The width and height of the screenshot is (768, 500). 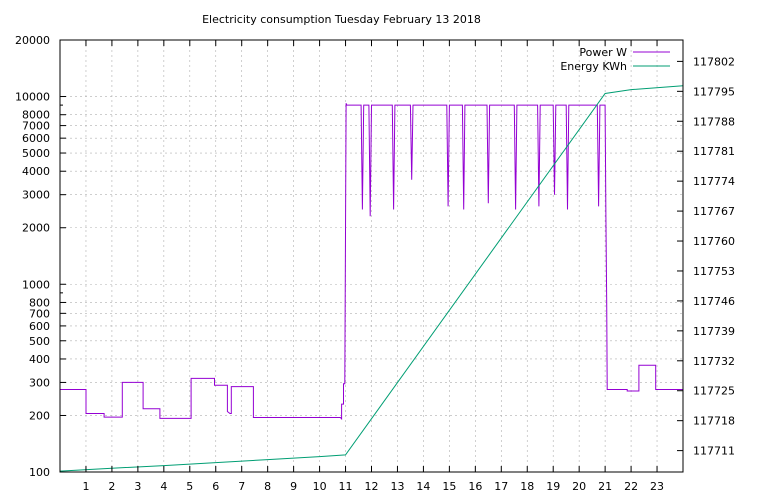 What do you see at coordinates (36, 138) in the screenshot?
I see `y-tick-label: 6000` at bounding box center [36, 138].